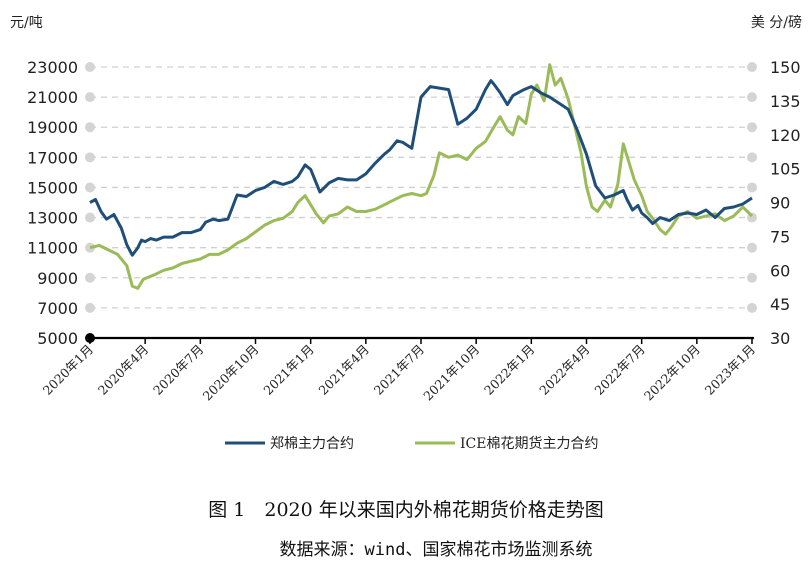 This screenshot has width=812, height=578. Describe the element at coordinates (780, 203) in the screenshot. I see `y-right-tick-label: 90` at that location.